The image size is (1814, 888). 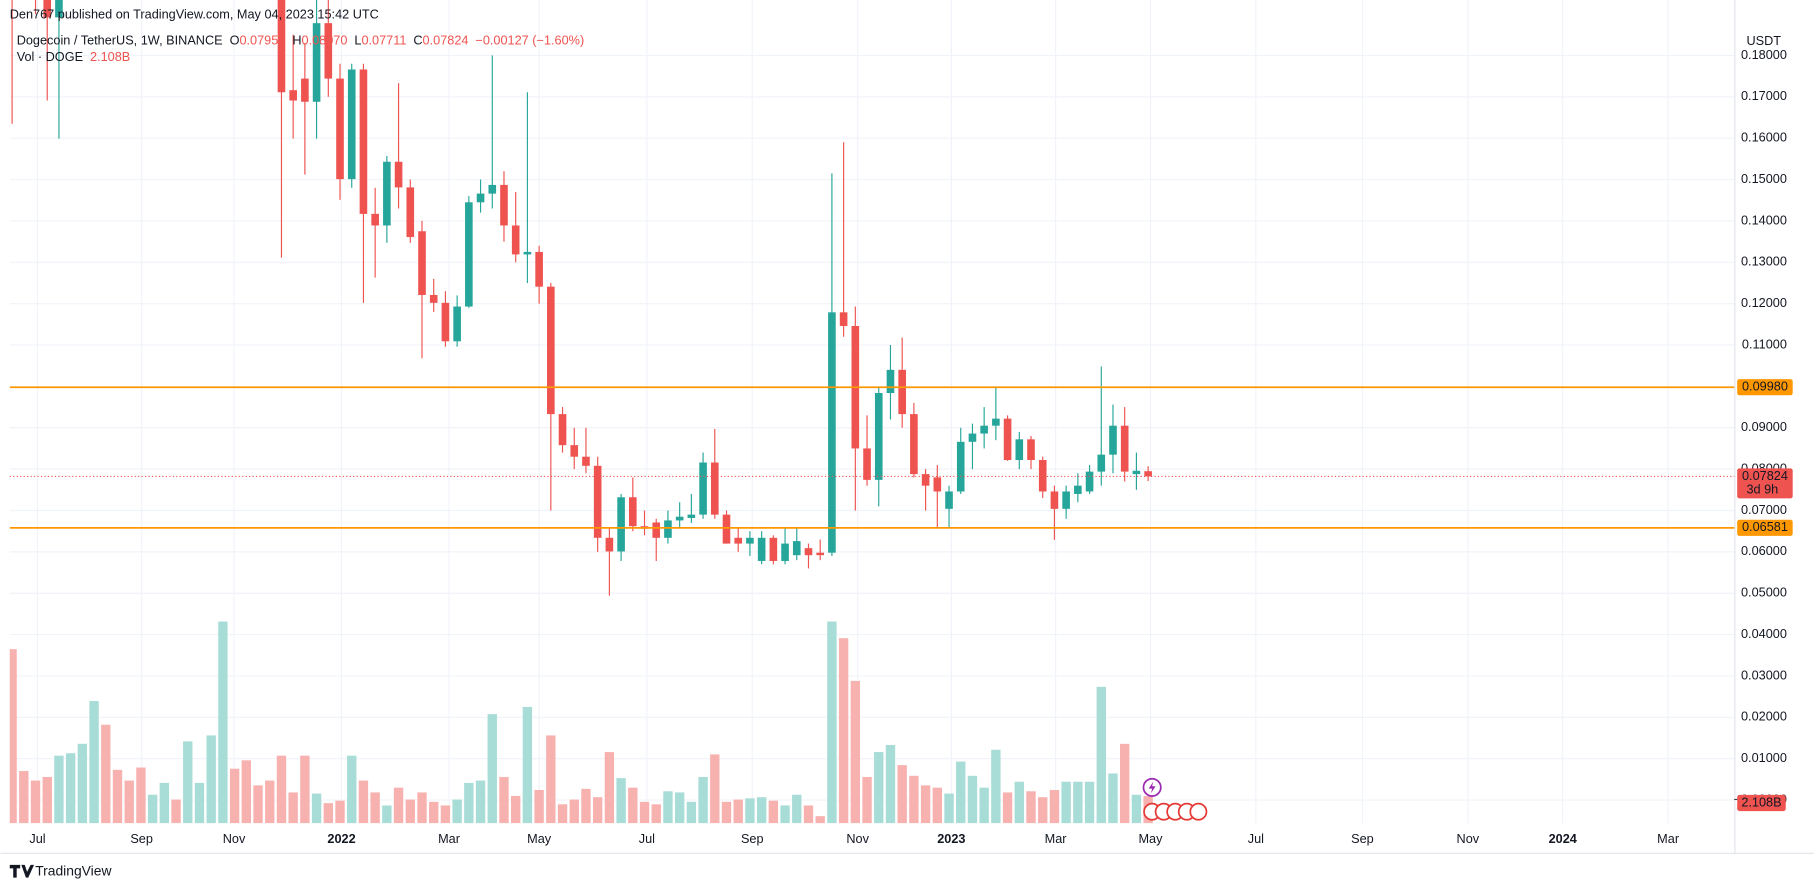 What do you see at coordinates (1765, 475) in the screenshot?
I see `last-price-label: 0.07824` at bounding box center [1765, 475].